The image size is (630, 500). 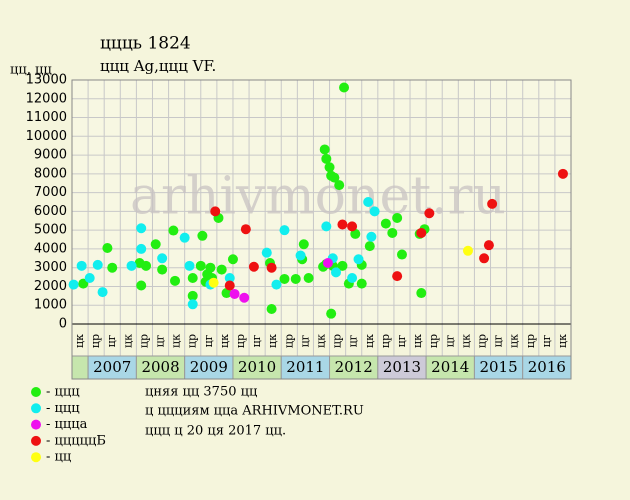 I want to click on y-tick-label: 10000, so click(x=46, y=136).